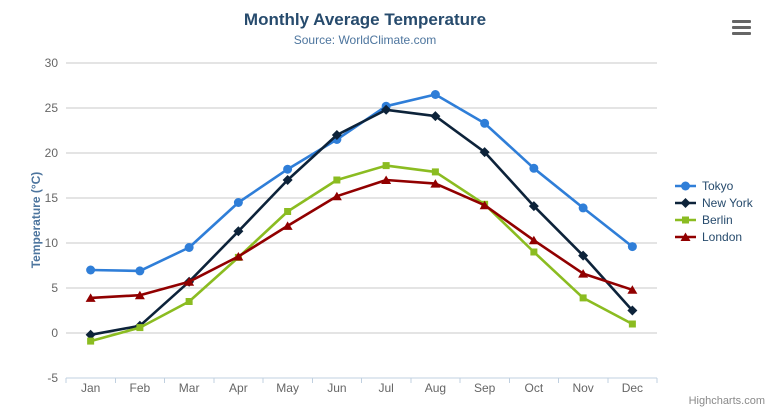 The image size is (769, 416). What do you see at coordinates (727, 202) in the screenshot?
I see `legend-label: New York` at bounding box center [727, 202].